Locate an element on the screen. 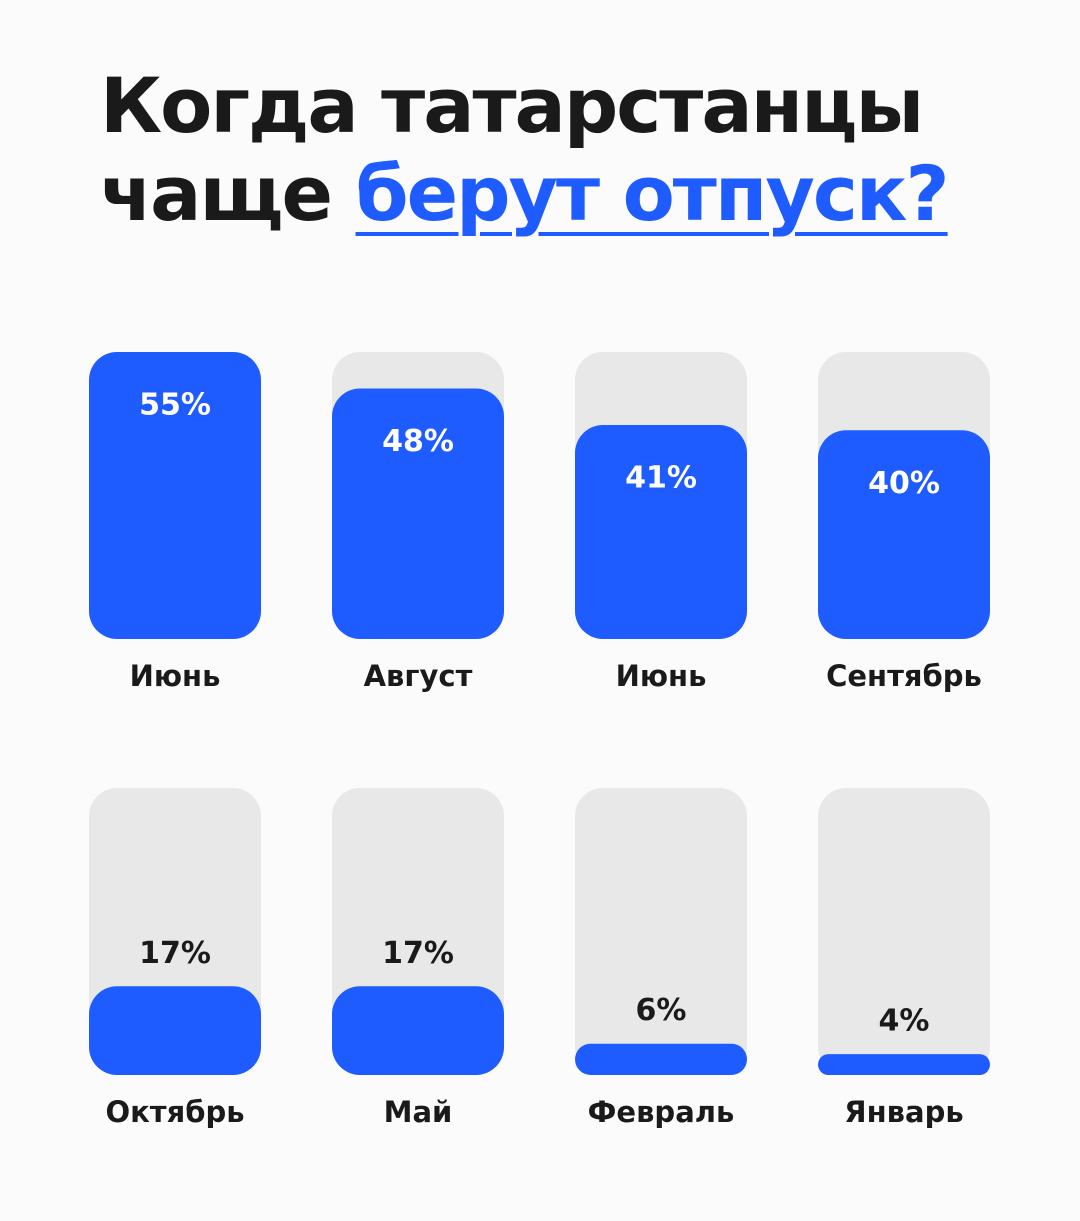 The width and height of the screenshot is (1080, 1221). category-label: Февраль is located at coordinates (661, 1112).